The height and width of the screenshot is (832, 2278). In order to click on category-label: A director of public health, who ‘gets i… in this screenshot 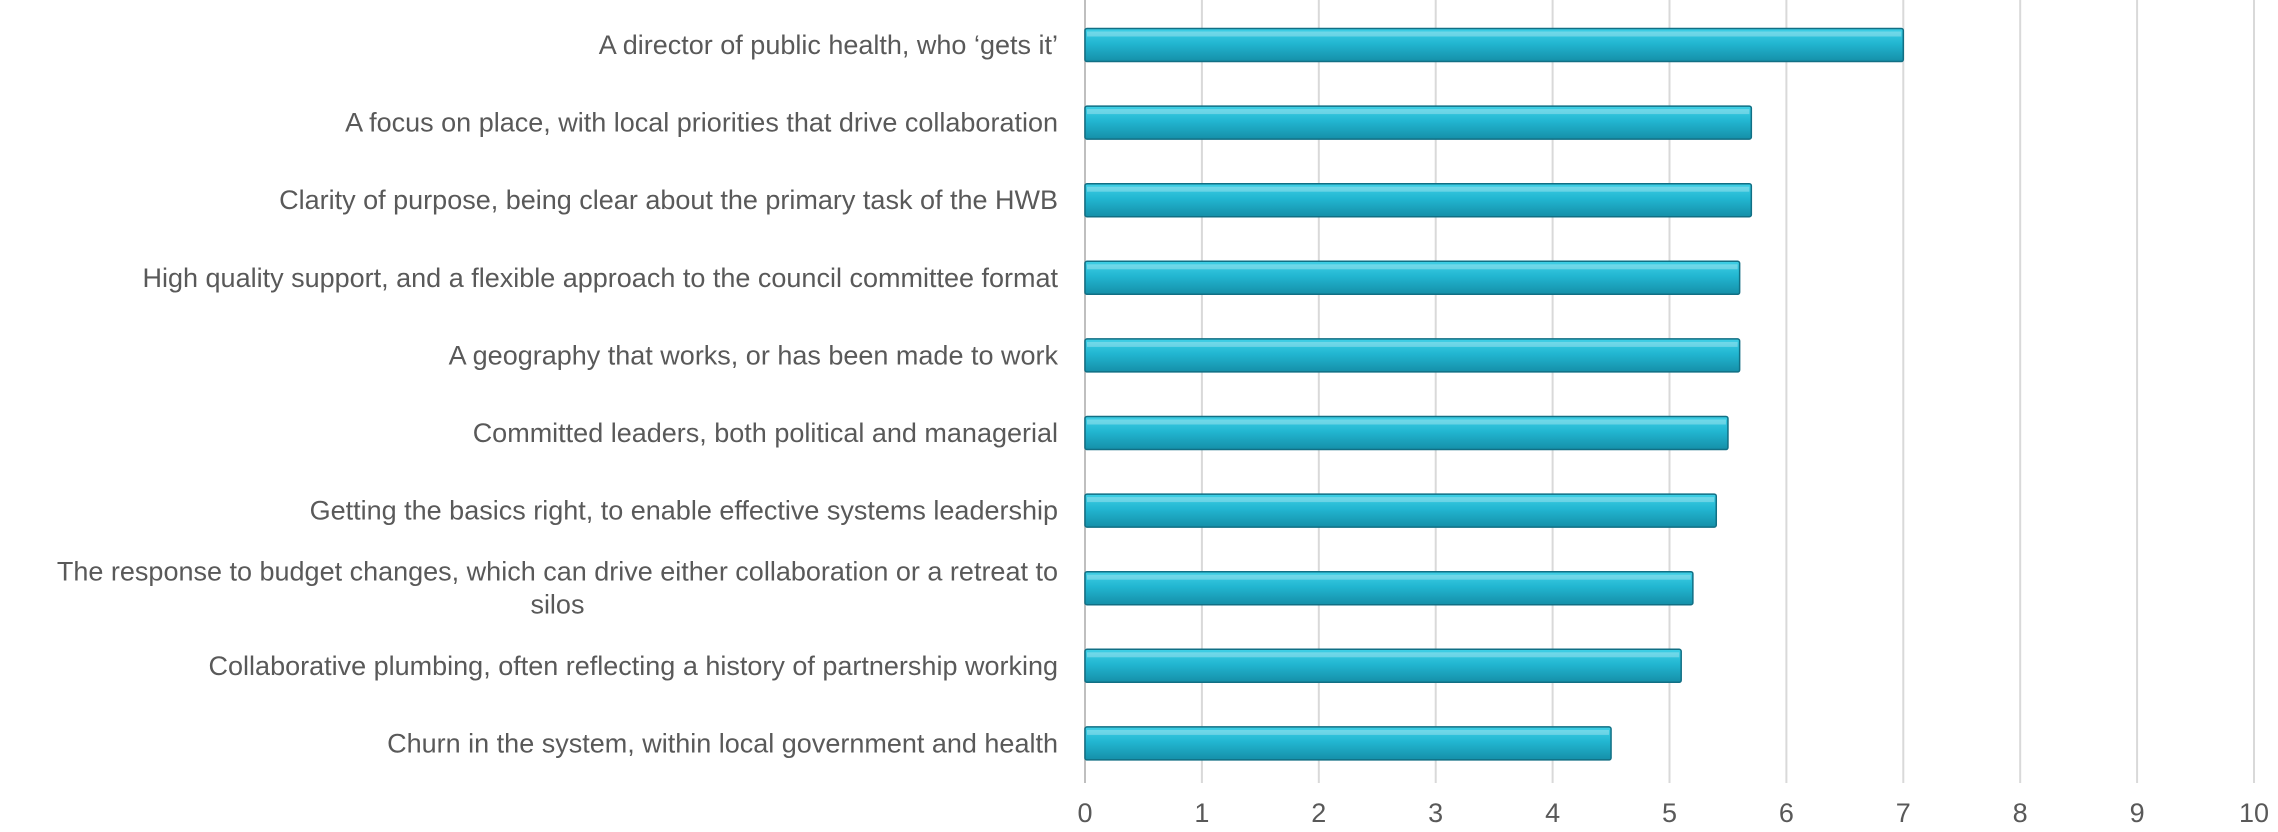, I will do `click(828, 45)`.